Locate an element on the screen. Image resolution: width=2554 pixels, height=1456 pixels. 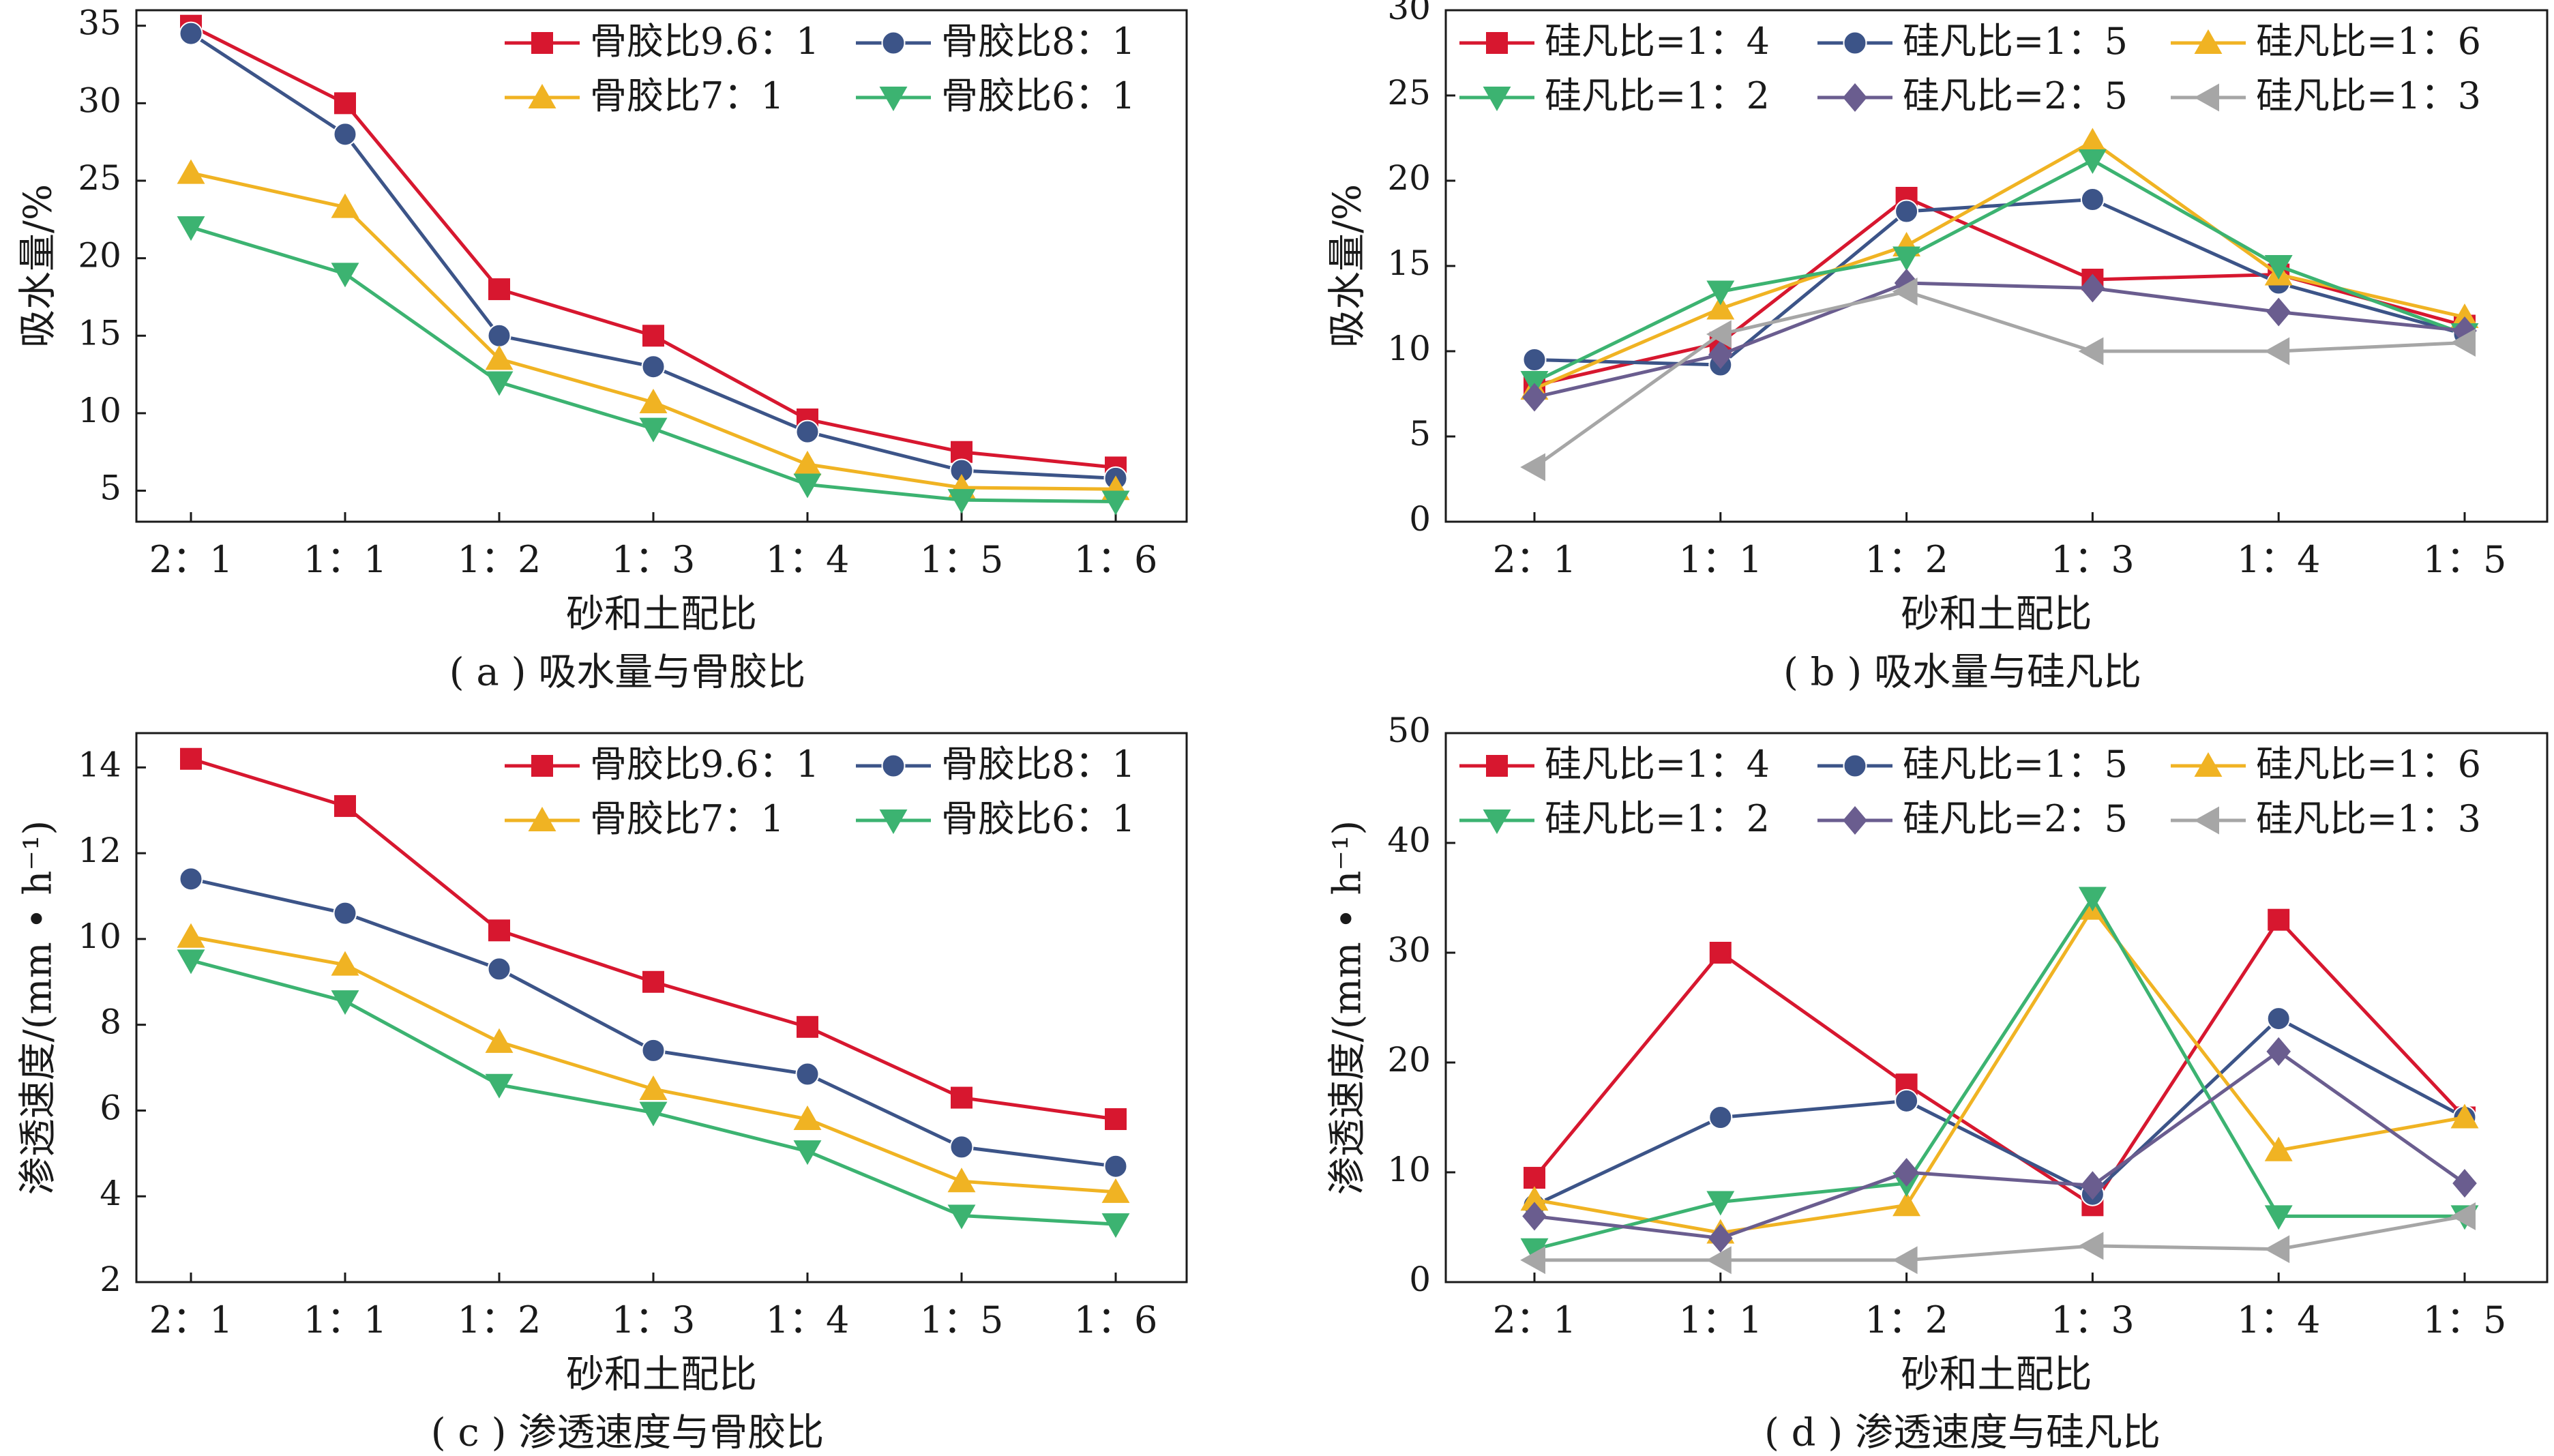
y-tick-label: 14 is located at coordinates (99, 764).